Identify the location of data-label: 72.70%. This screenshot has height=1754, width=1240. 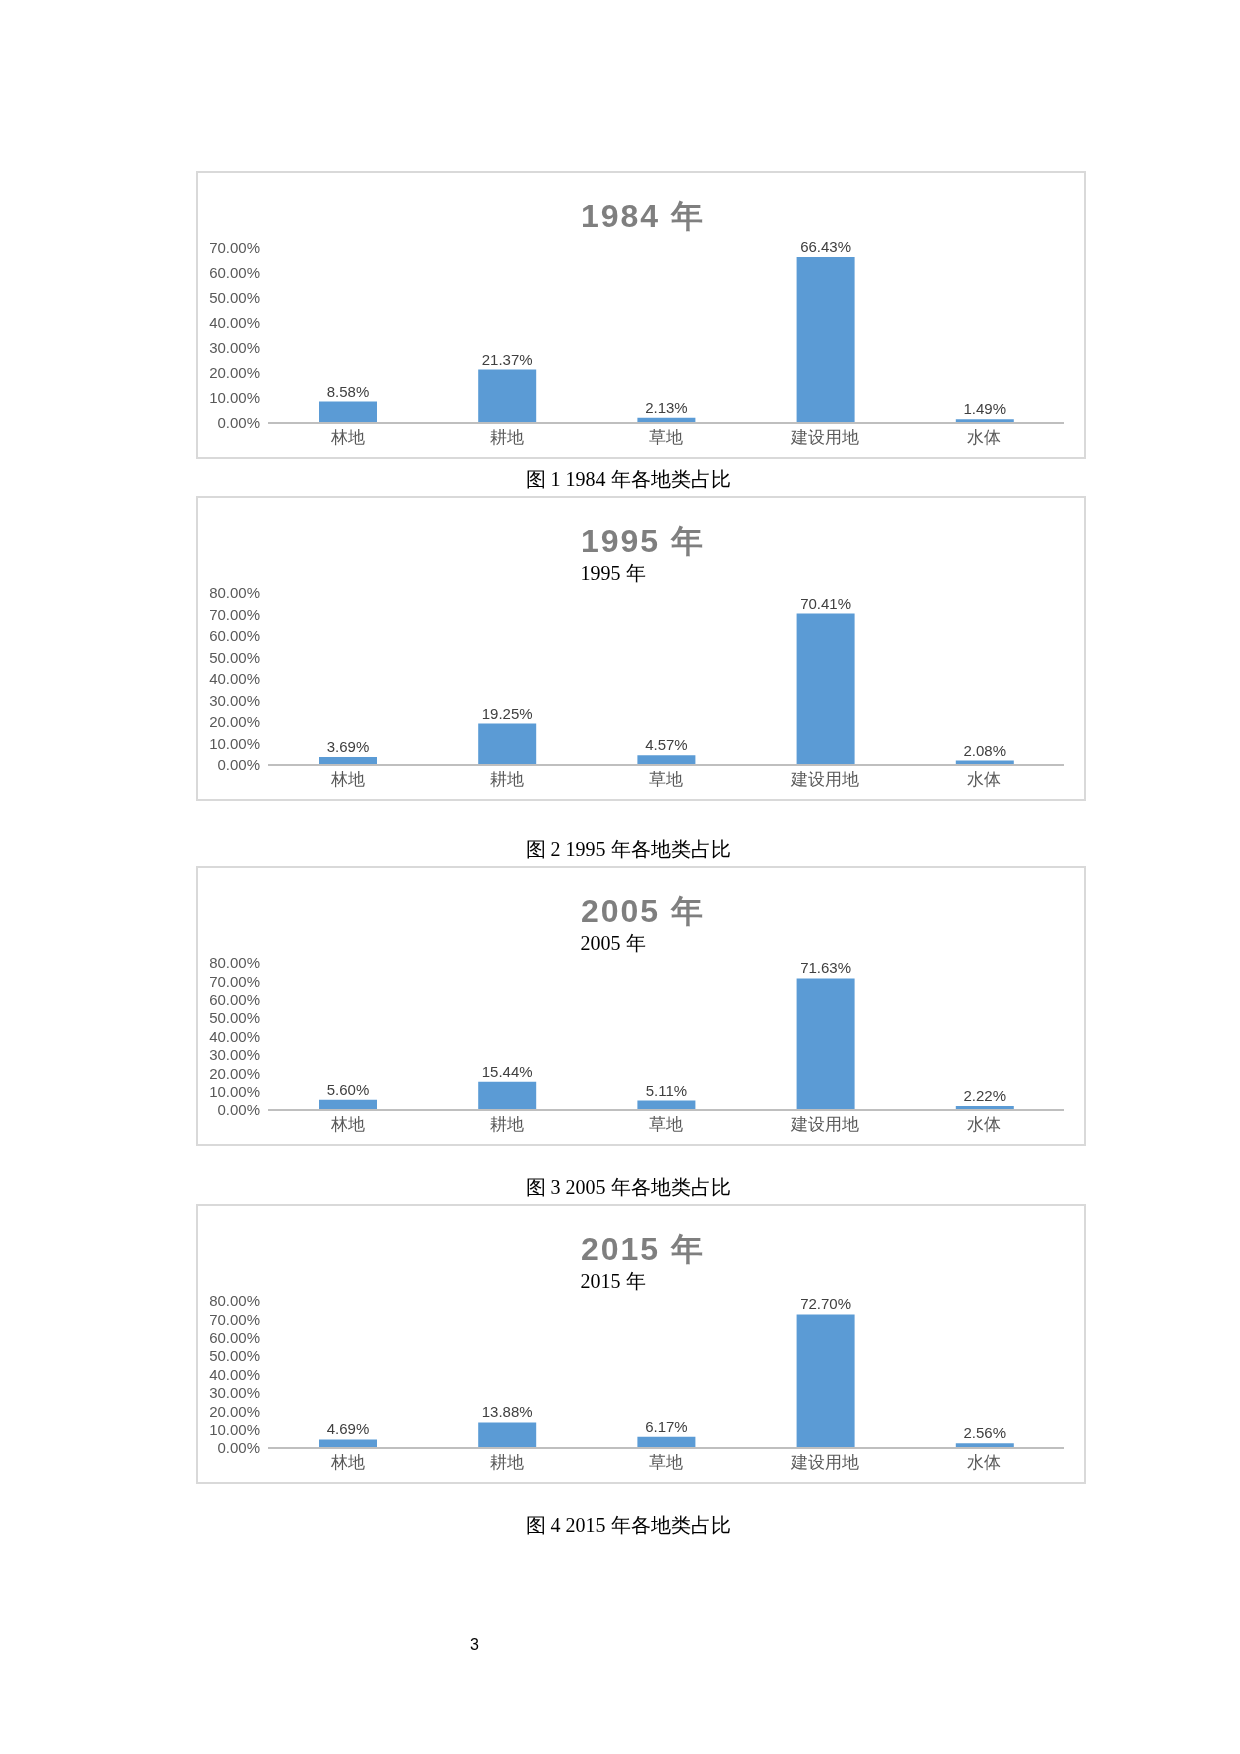
(826, 1304).